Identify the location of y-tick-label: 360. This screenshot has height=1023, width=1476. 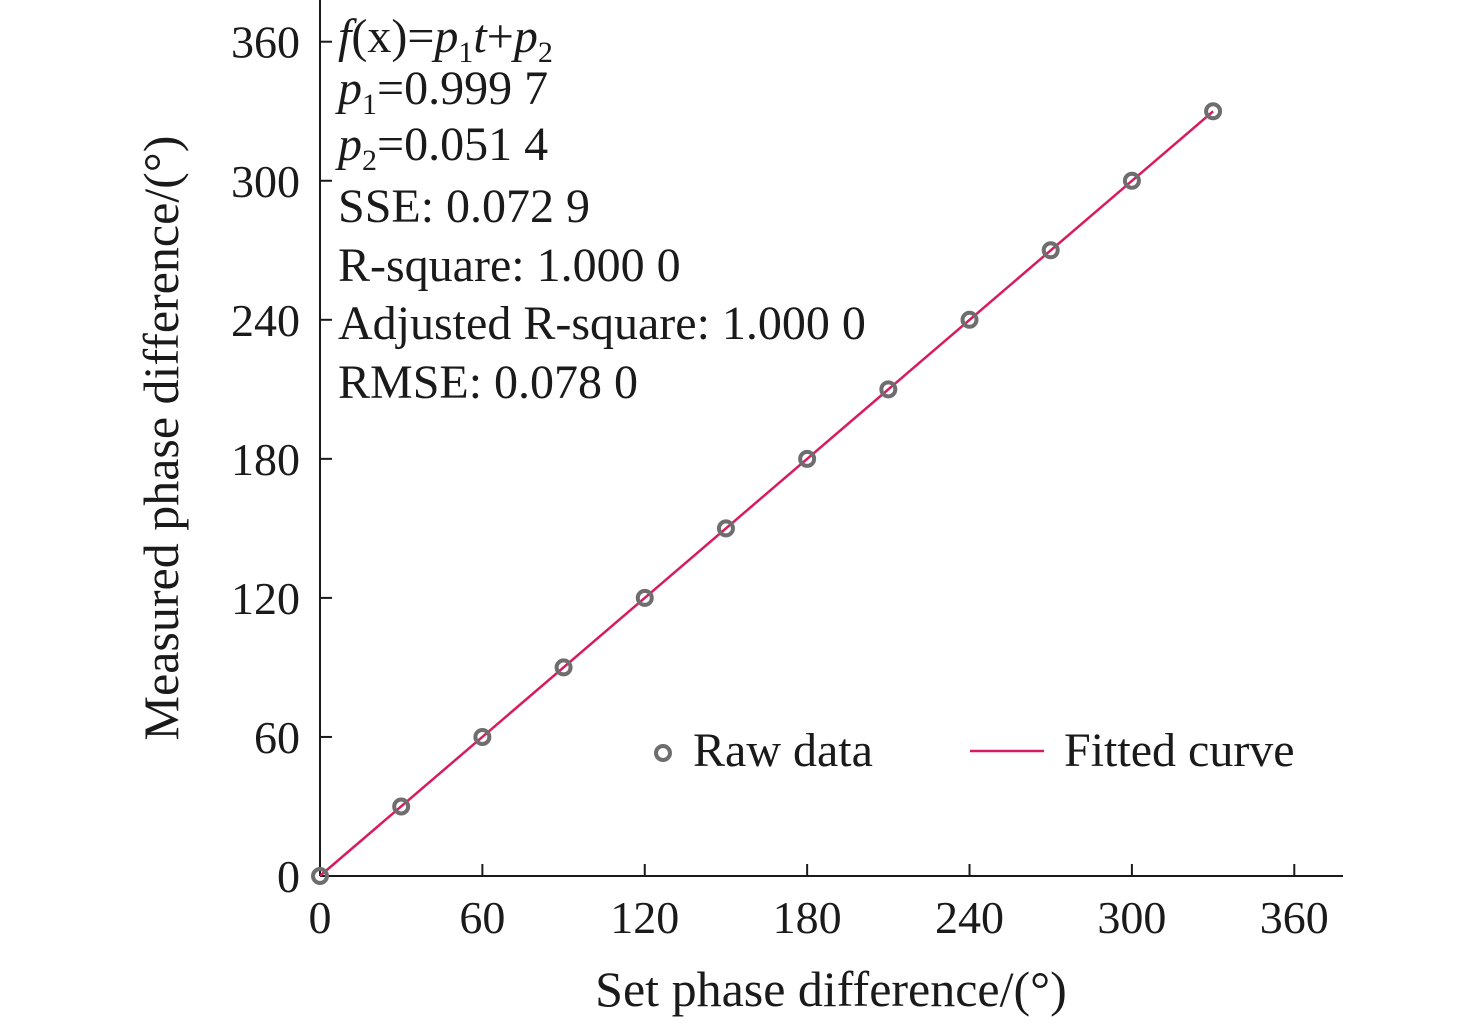
(265, 42).